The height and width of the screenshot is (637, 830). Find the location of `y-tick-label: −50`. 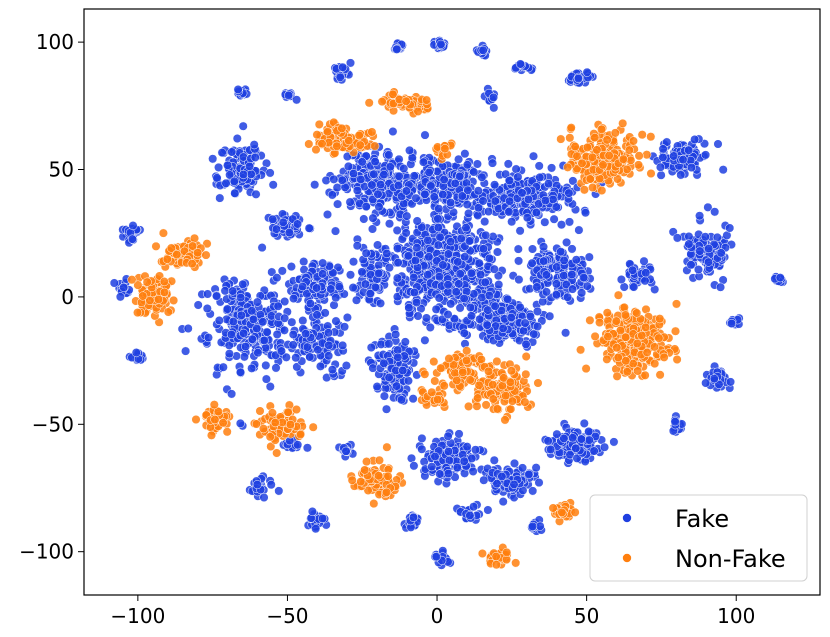

y-tick-label: −50 is located at coordinates (53, 424).